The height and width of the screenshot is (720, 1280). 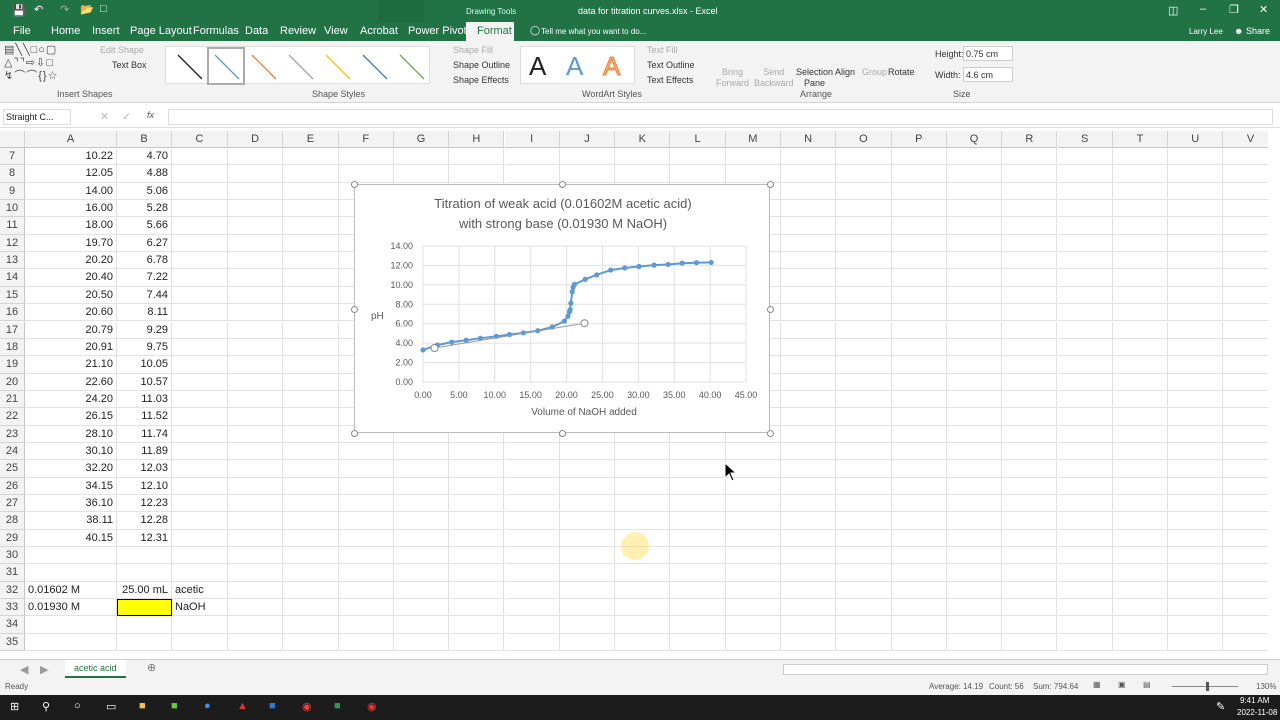 I want to click on cell-v30, so click(x=1245, y=556).